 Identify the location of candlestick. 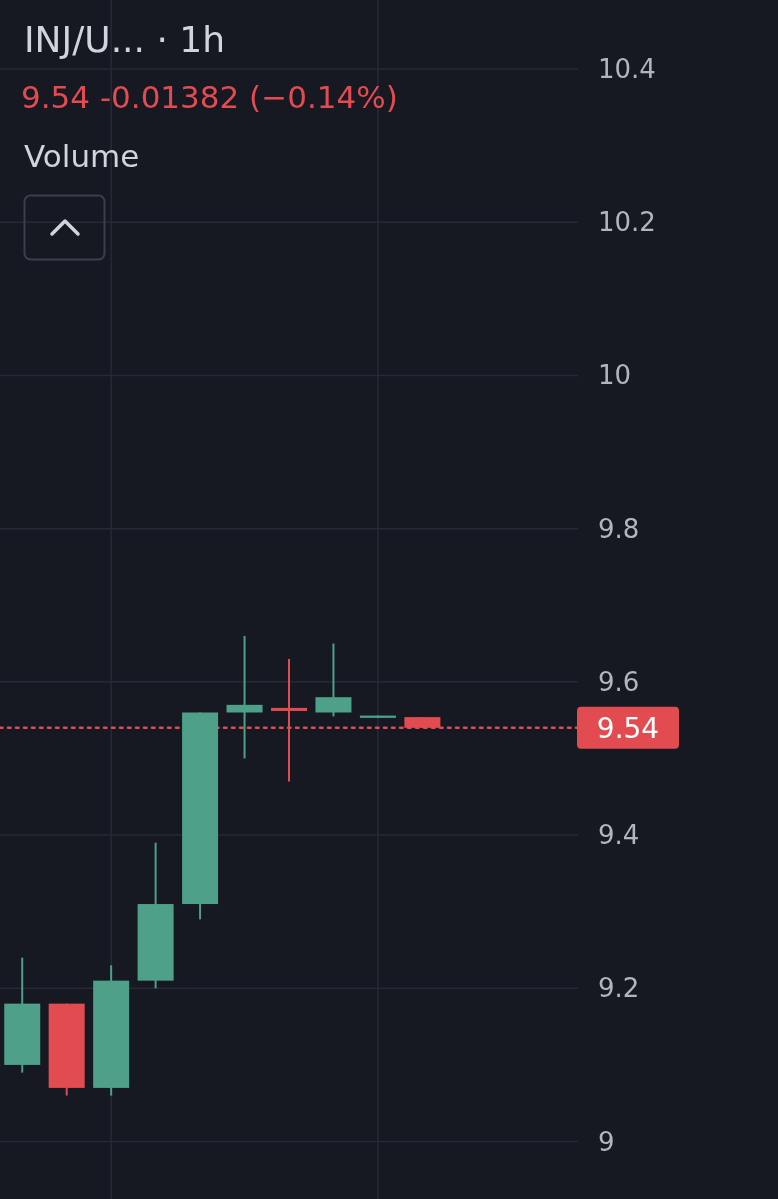
(244, 697).